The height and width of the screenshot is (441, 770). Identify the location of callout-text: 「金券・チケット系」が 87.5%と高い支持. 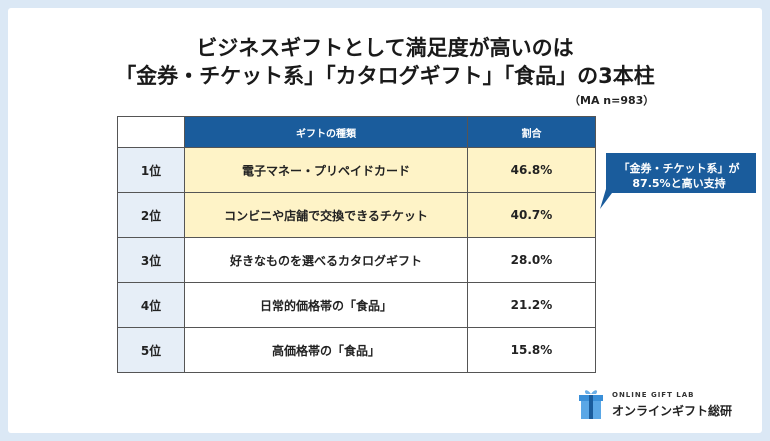
(679, 176).